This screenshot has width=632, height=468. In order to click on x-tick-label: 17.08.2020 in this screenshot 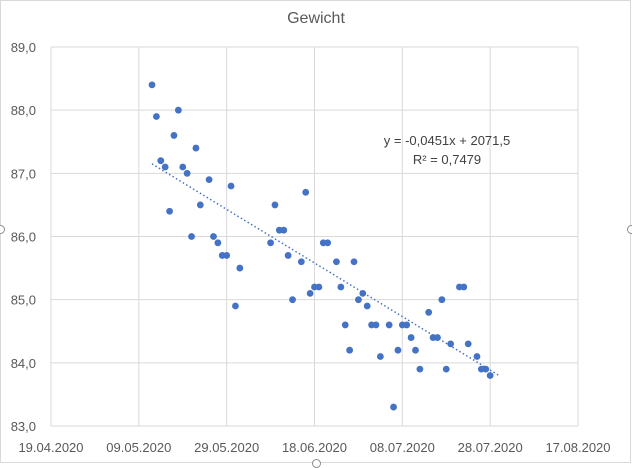, I will do `click(577, 447)`.